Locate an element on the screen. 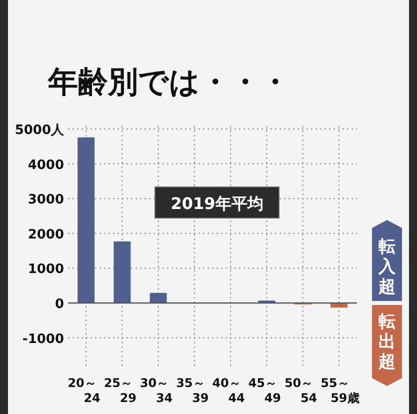 Image resolution: width=417 pixels, height=414 pixels. y-tick-label: 0 is located at coordinates (59, 304).